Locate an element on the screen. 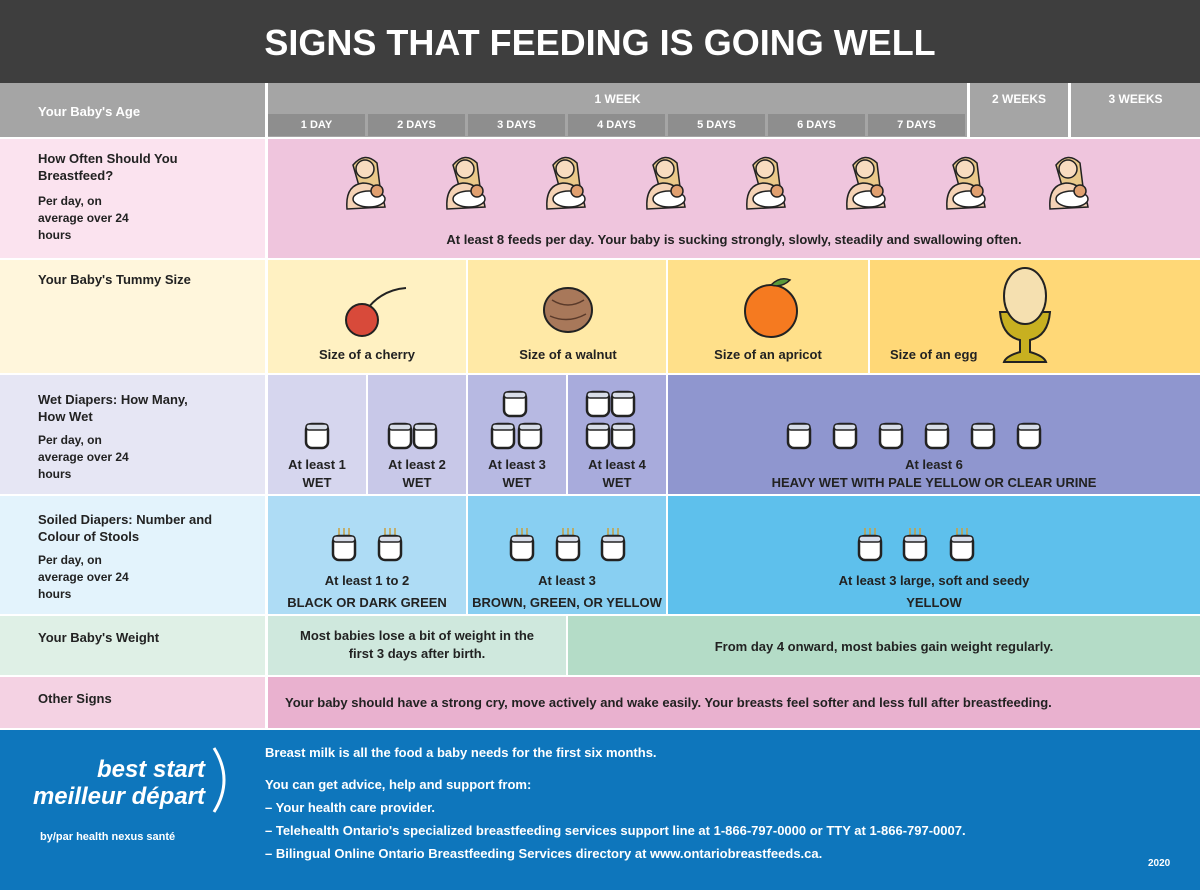 The image size is (1200, 890). day-label: 5 DAYS is located at coordinates (716, 125).